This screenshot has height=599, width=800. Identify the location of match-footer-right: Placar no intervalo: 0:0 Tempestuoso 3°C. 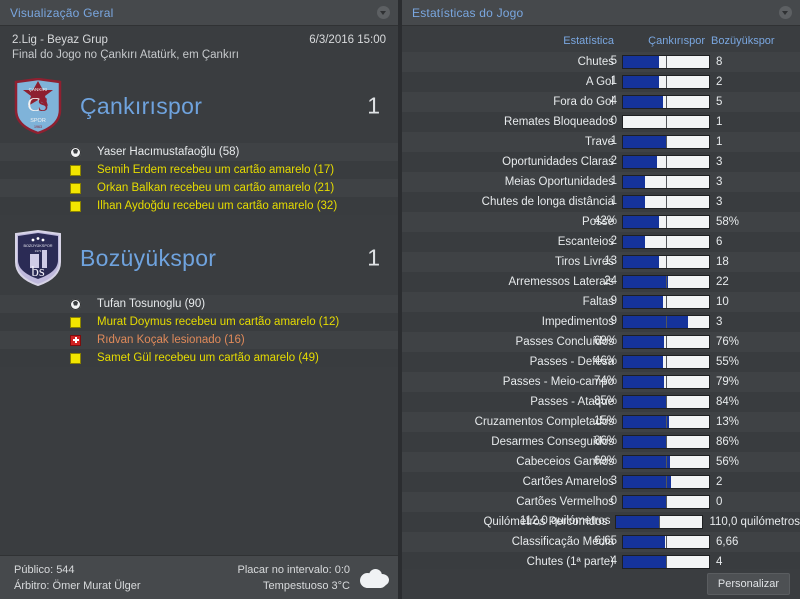
(313, 578).